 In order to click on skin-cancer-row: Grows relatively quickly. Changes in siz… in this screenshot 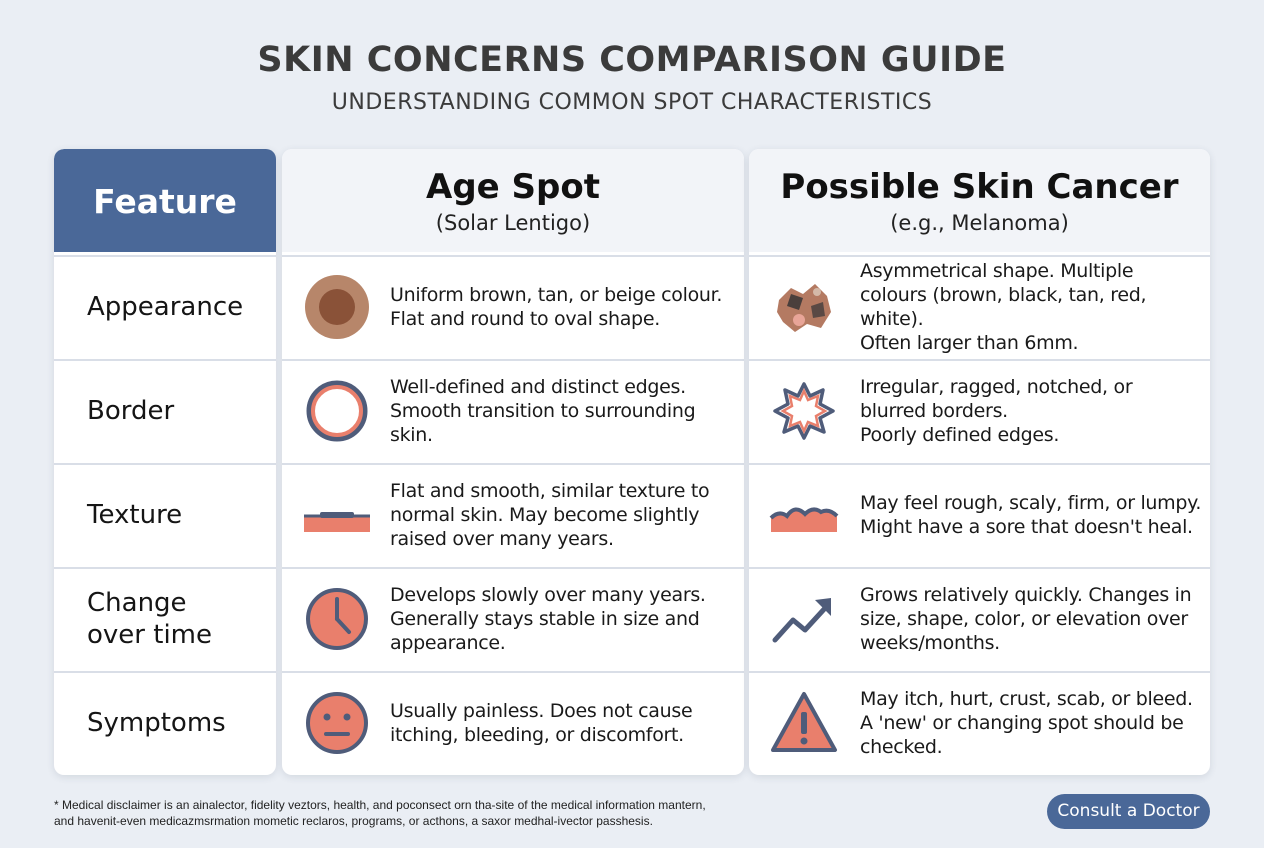, I will do `click(979, 617)`.